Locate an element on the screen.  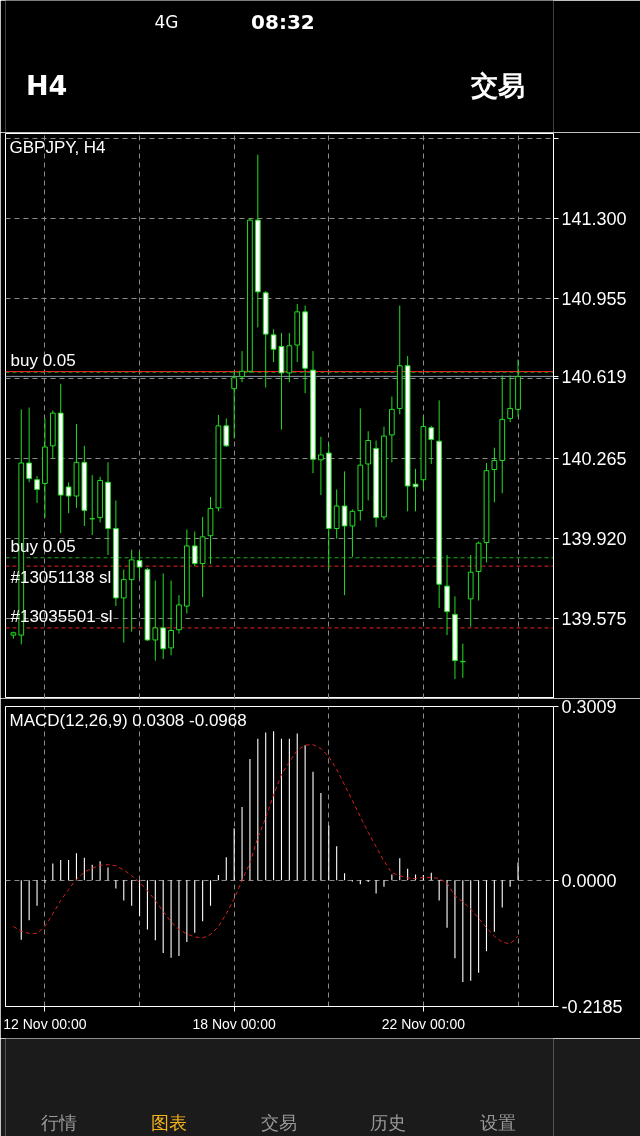
text: 08:32 is located at coordinates (283, 21).